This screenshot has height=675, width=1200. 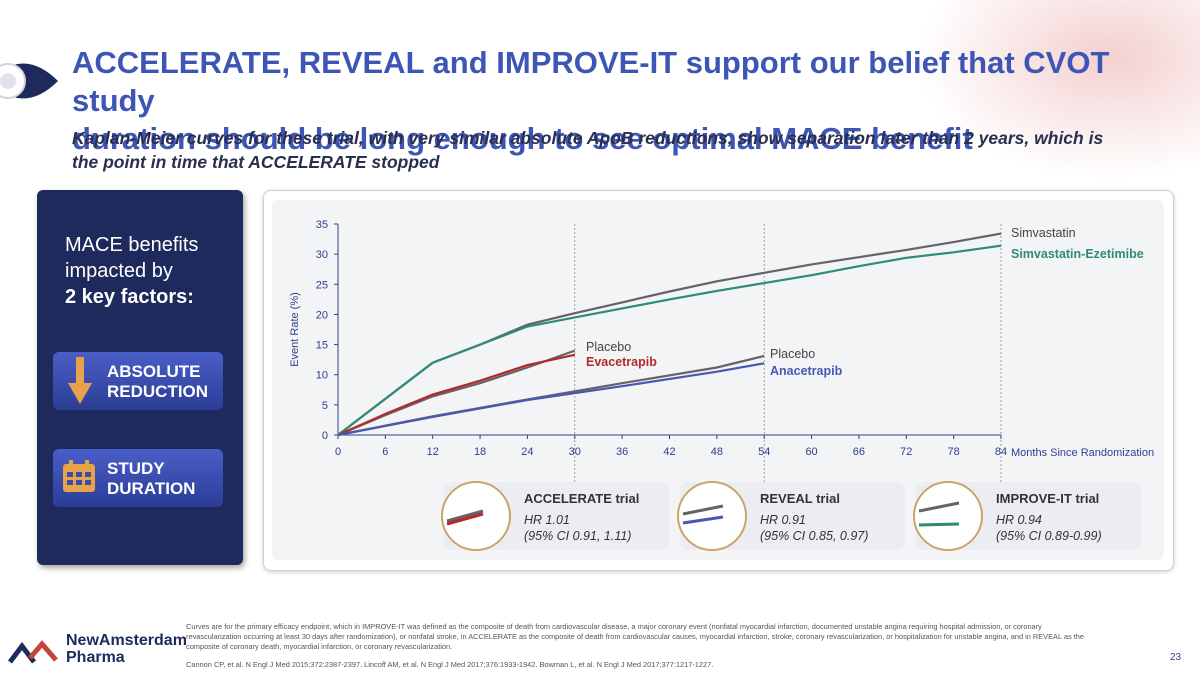 I want to click on down-arrow-icon, so click(x=80, y=380).